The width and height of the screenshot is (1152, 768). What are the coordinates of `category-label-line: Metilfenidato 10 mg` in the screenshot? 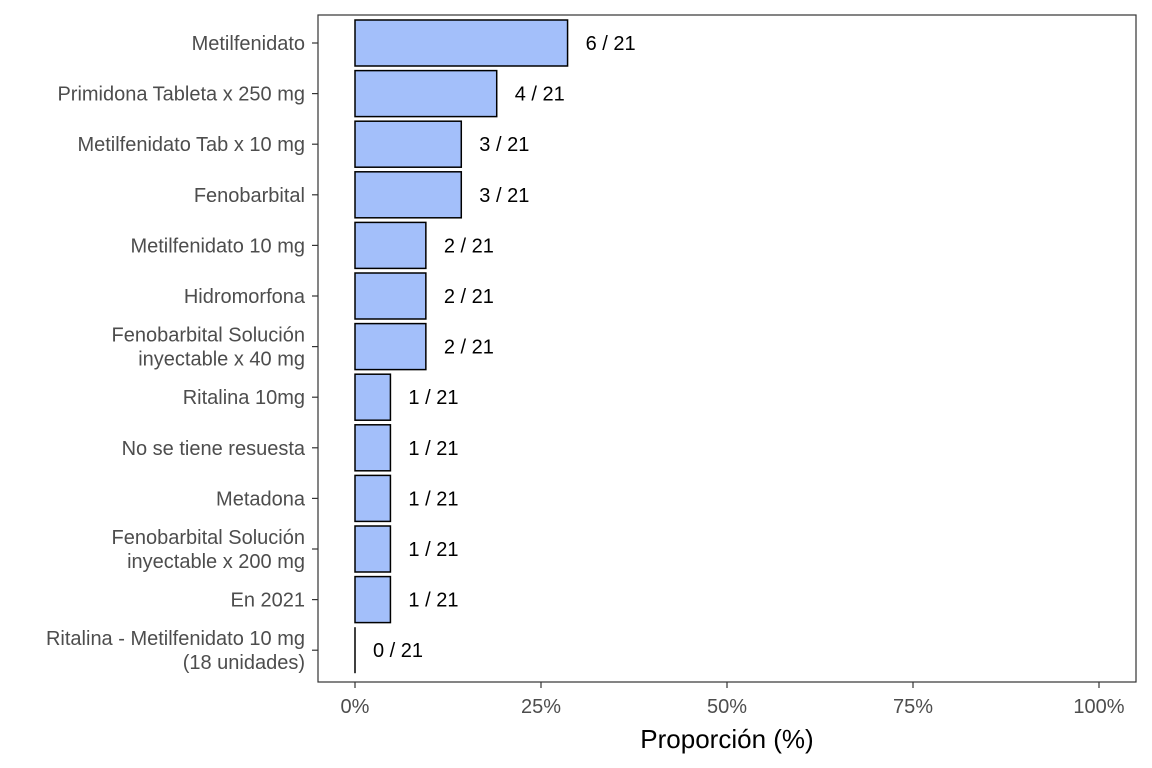 It's located at (217, 246).